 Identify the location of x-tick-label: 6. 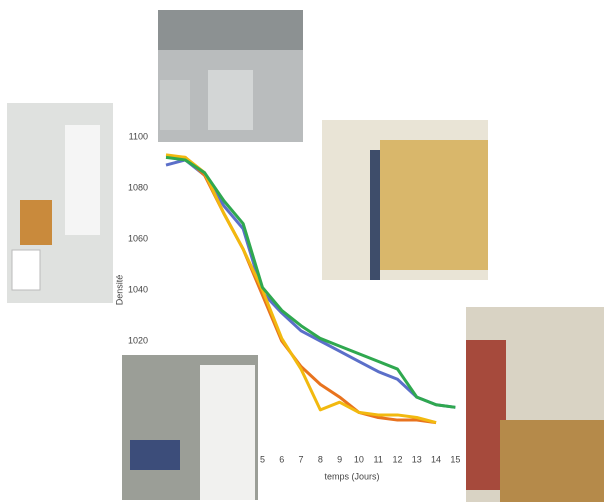
(281, 459).